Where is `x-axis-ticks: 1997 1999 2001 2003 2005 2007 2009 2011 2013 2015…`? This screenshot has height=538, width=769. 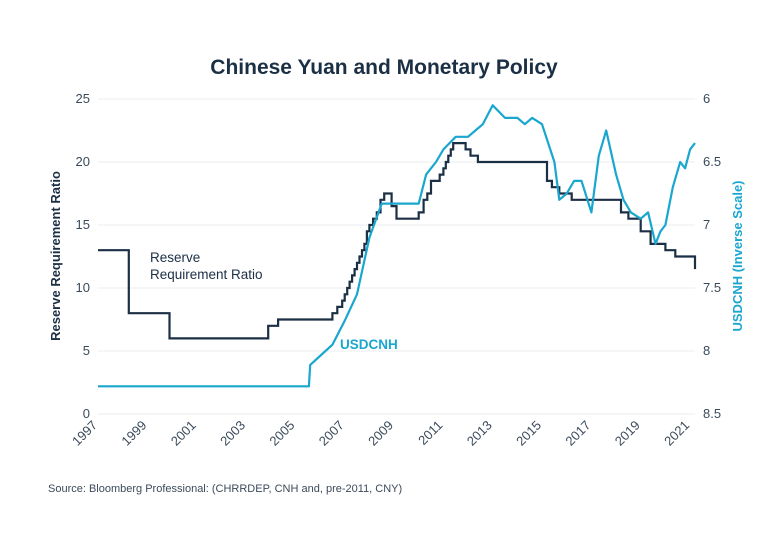
x-axis-ticks: 1997 1999 2001 2003 2005 2007 2009 2011 2013 2015… is located at coordinates (380, 433).